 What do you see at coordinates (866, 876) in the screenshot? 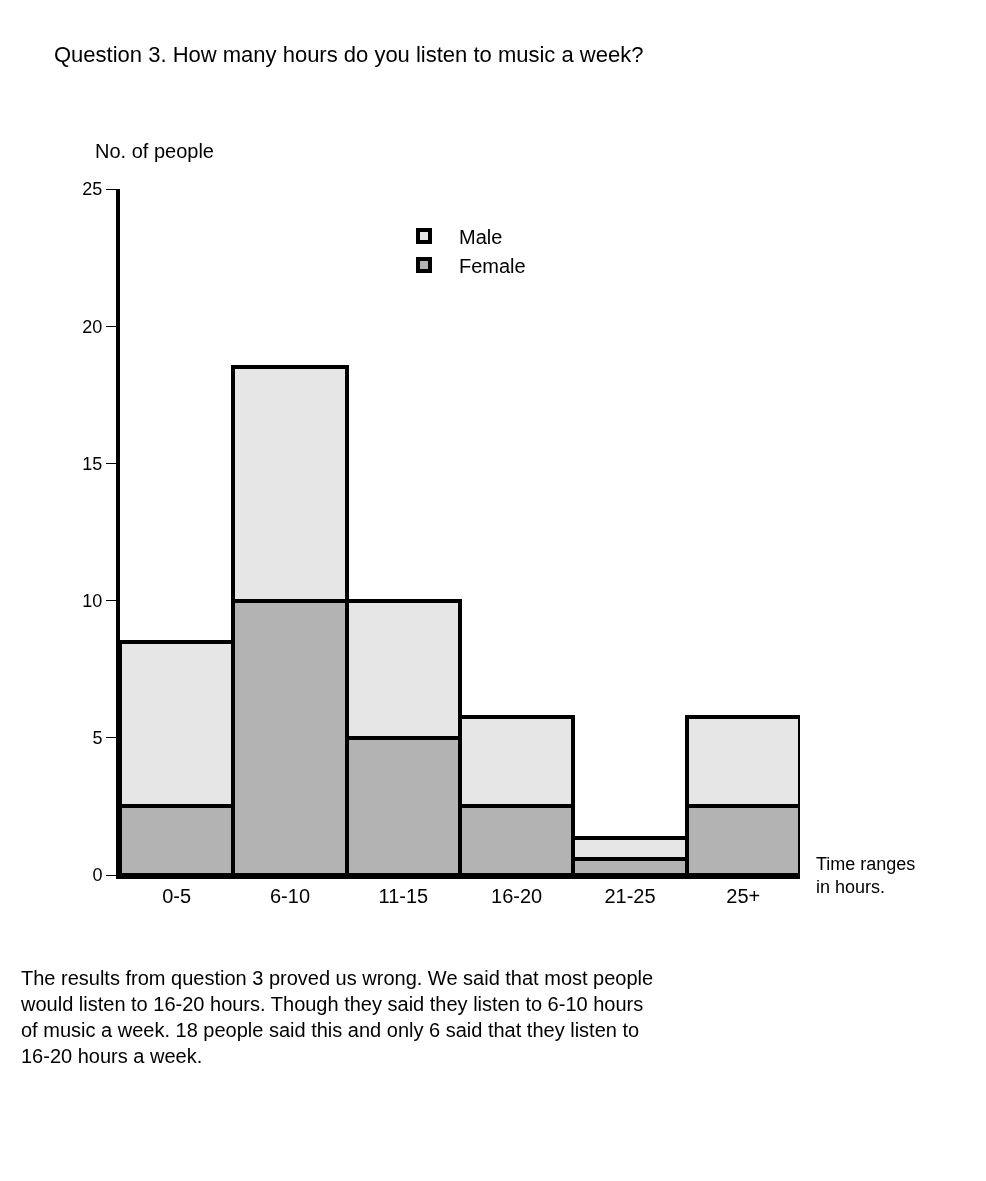
I see `x-axis-title: Time ranges in hours.` at bounding box center [866, 876].